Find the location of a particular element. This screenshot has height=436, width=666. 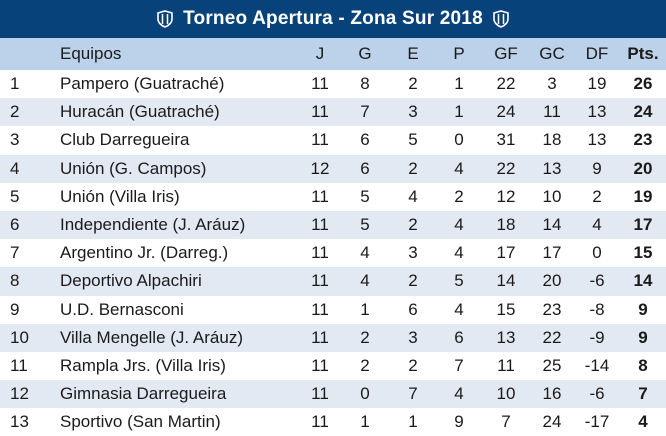

cell-pos: 13 is located at coordinates (19, 422).